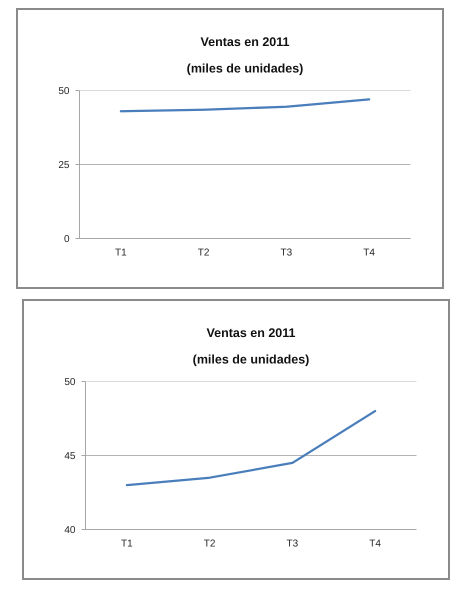 The height and width of the screenshot is (589, 465). I want to click on y-tick-label: 45, so click(70, 456).